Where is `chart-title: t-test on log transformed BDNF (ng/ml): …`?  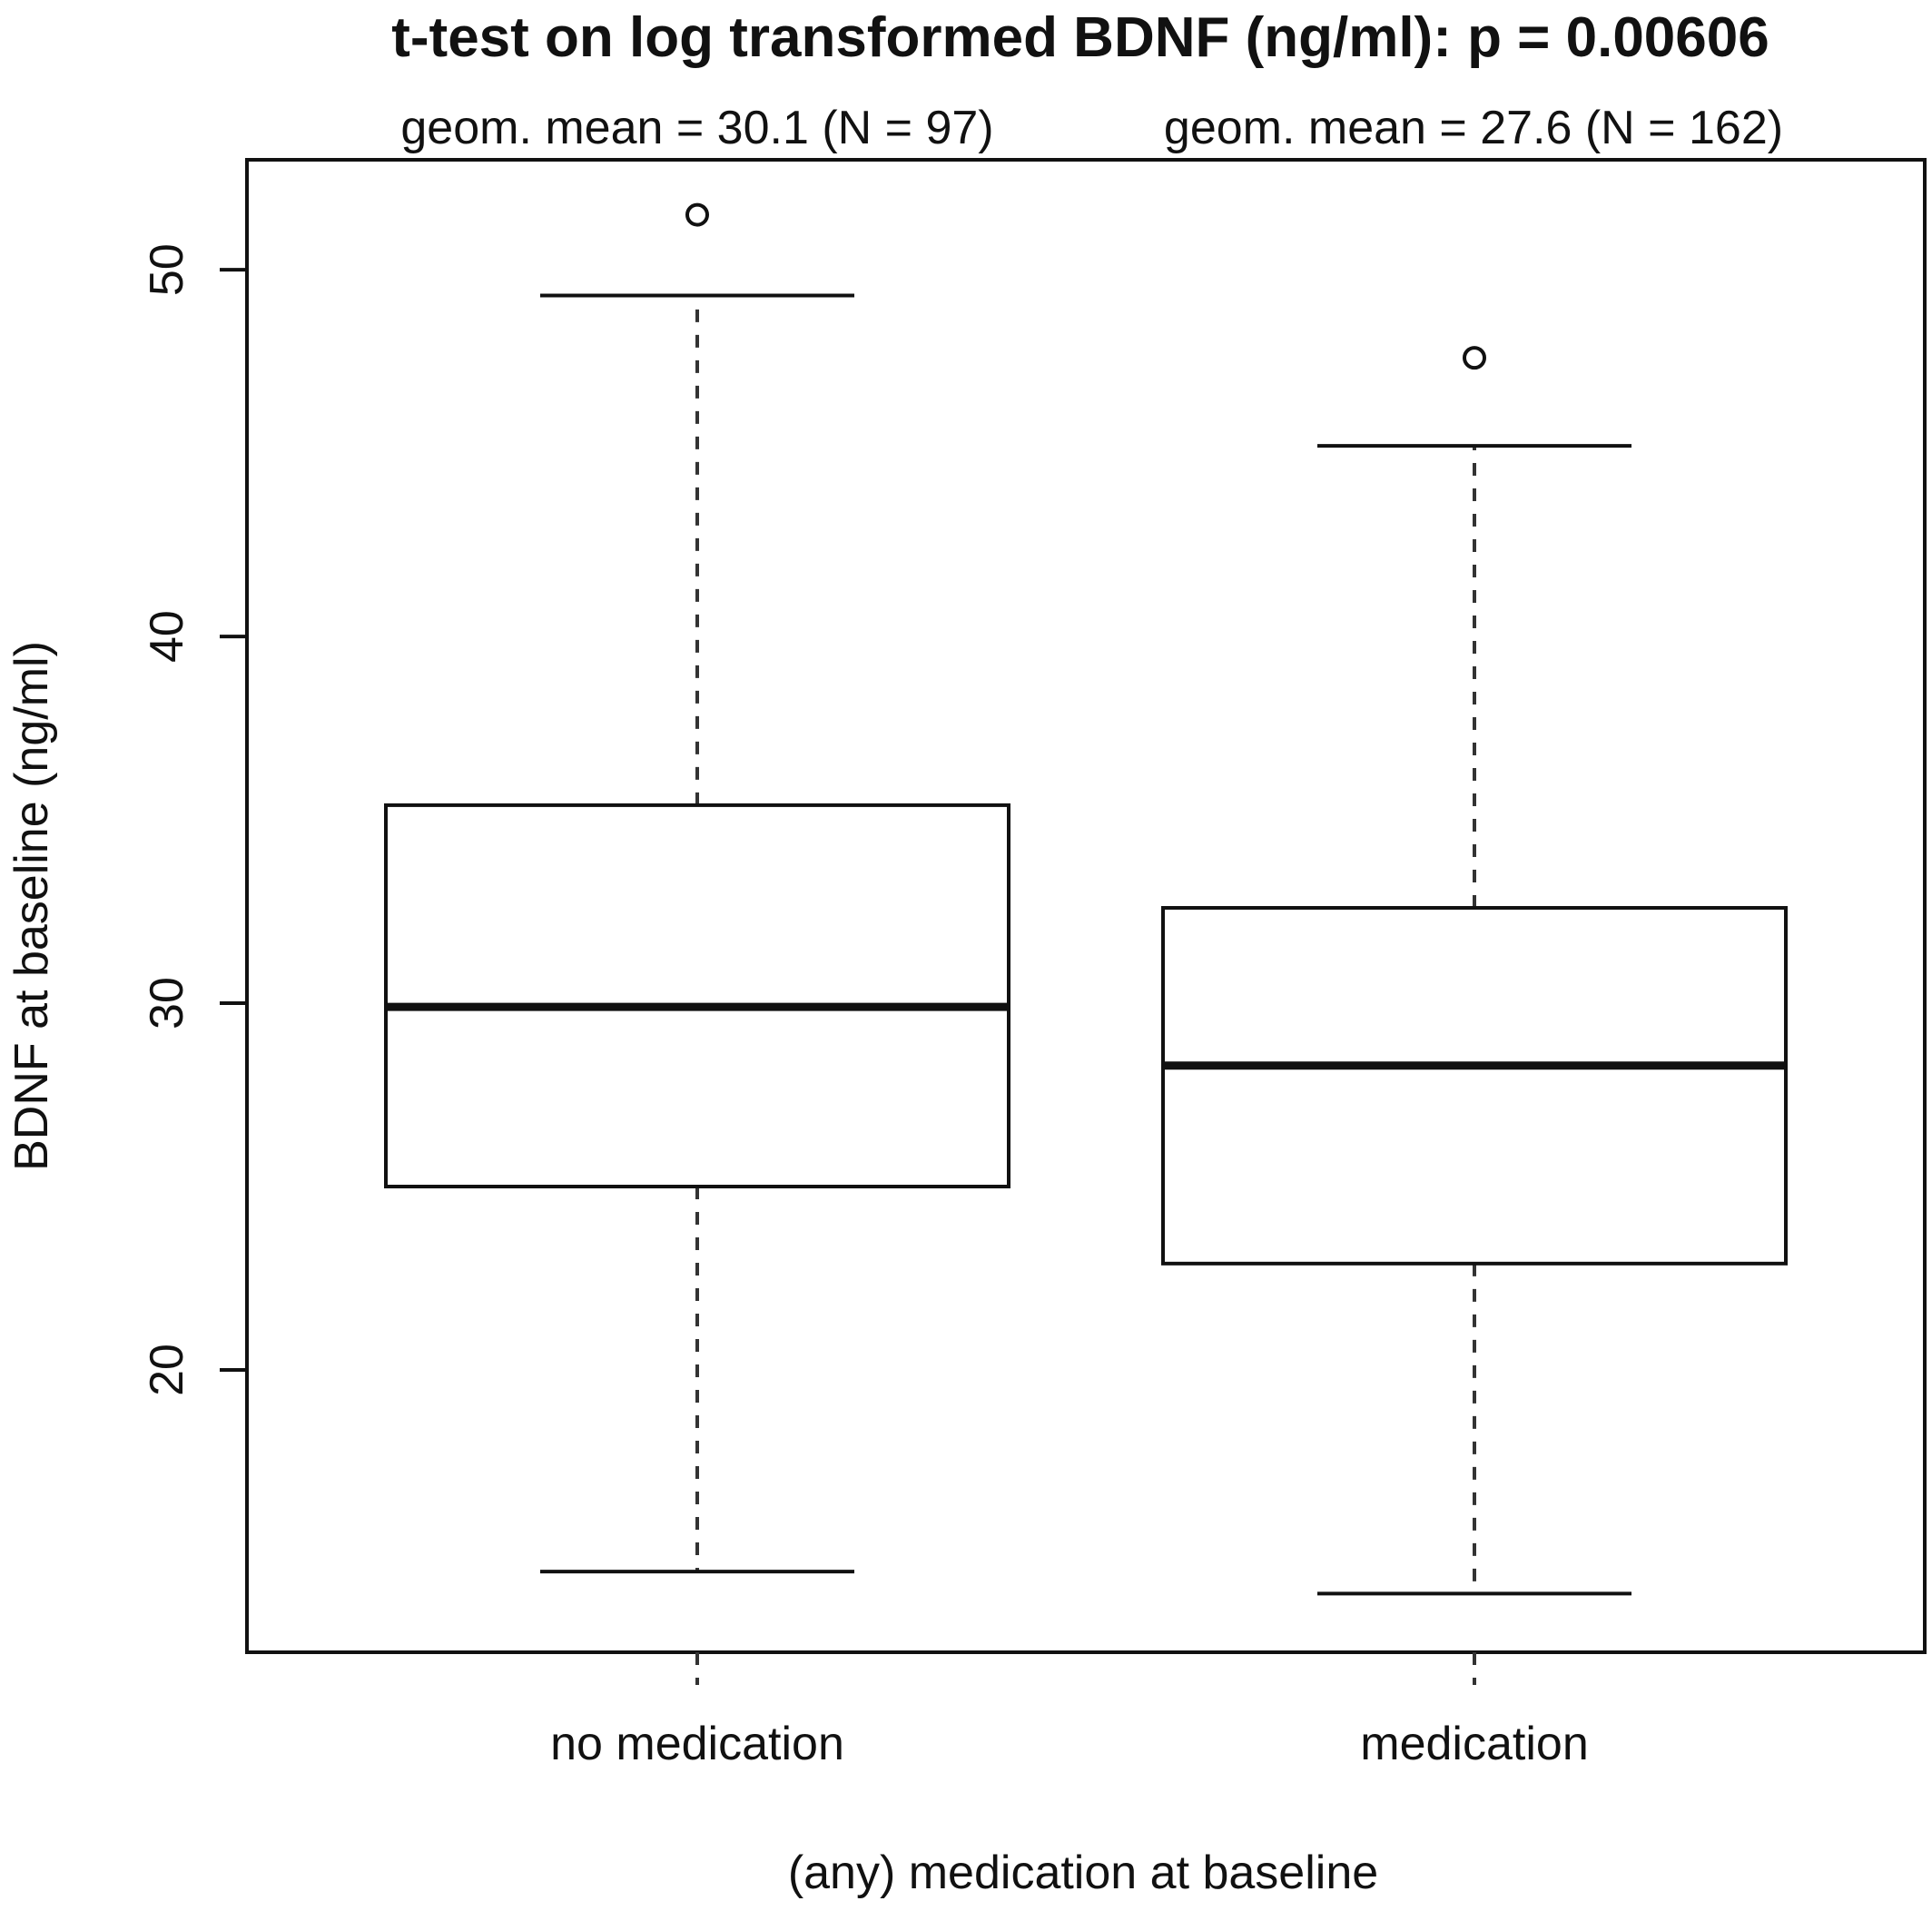 chart-title: t-test on log transformed BDNF (ng/ml): … is located at coordinates (1080, 37).